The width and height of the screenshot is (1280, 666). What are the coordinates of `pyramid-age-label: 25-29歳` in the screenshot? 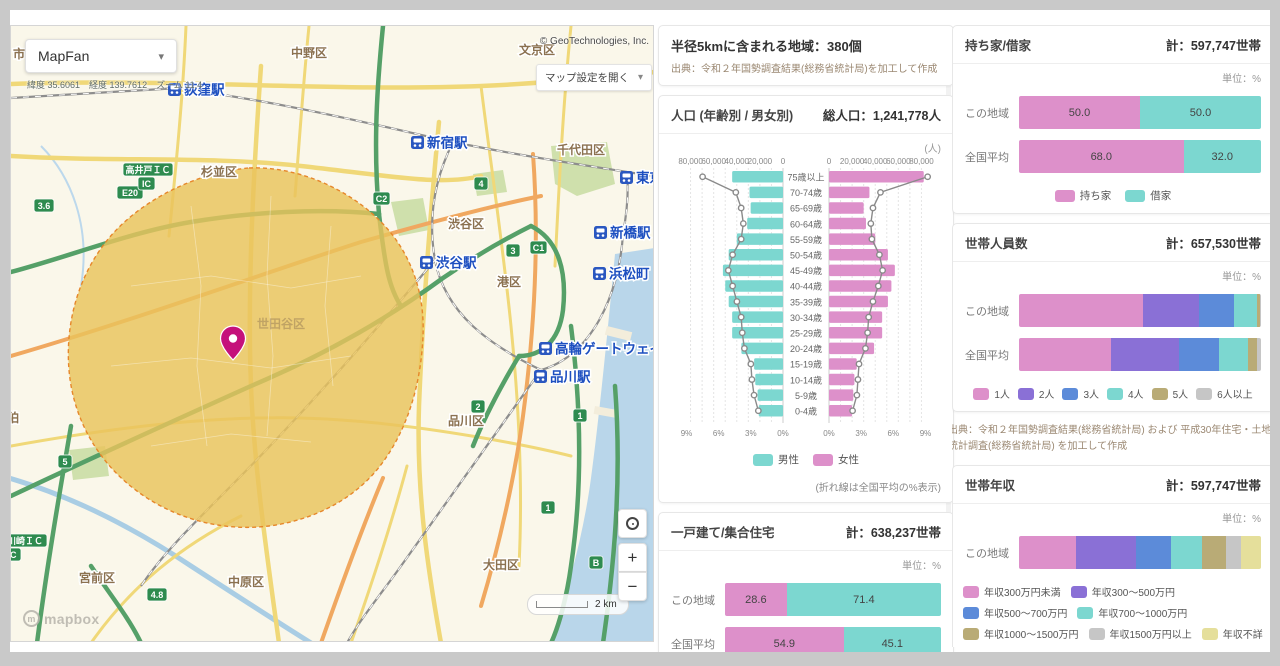 It's located at (806, 333).